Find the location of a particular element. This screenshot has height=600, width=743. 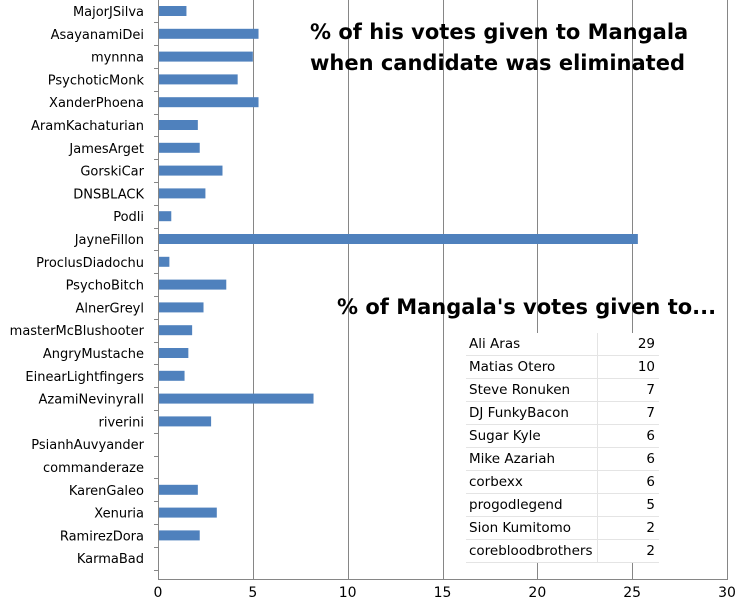

category-label: mynnna is located at coordinates (117, 58).